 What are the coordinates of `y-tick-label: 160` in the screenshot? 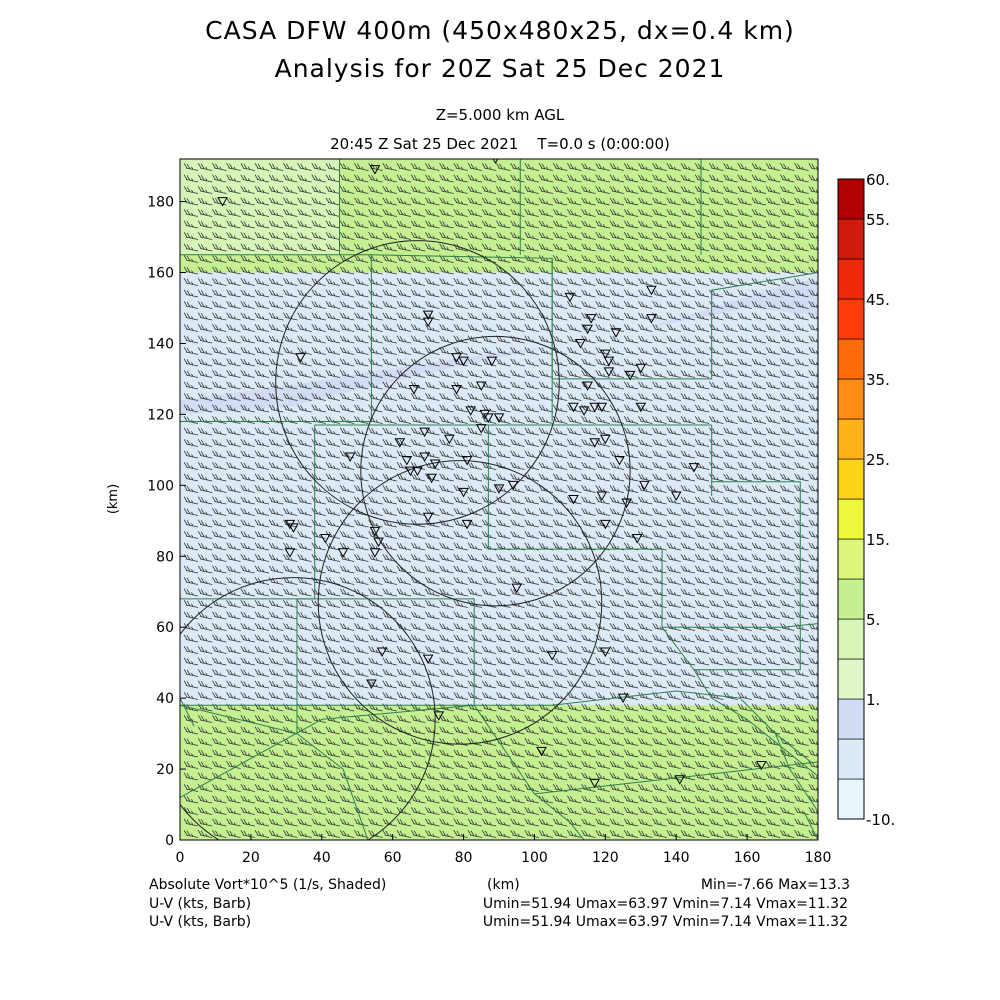 It's located at (160, 274).